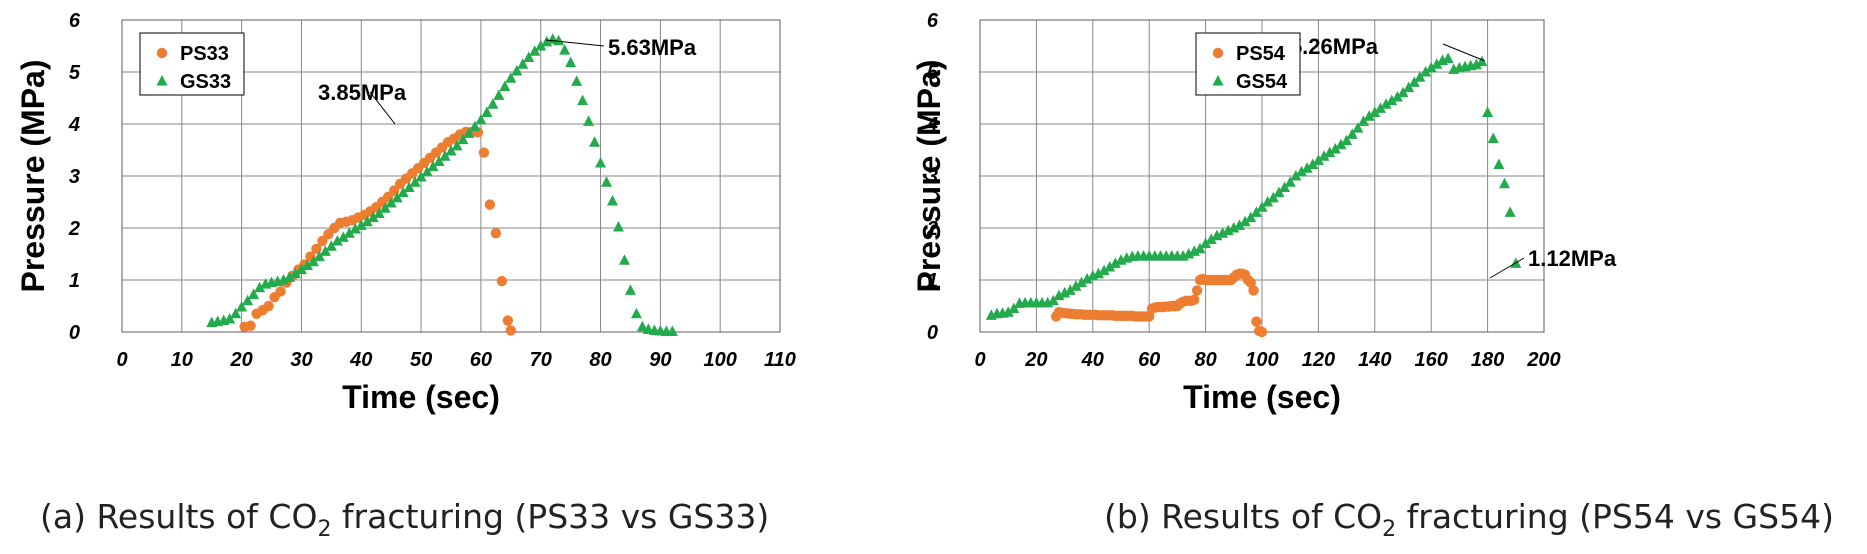 The image size is (1867, 554). Describe the element at coordinates (1431, 360) in the screenshot. I see `x-tick-label: 160` at that location.